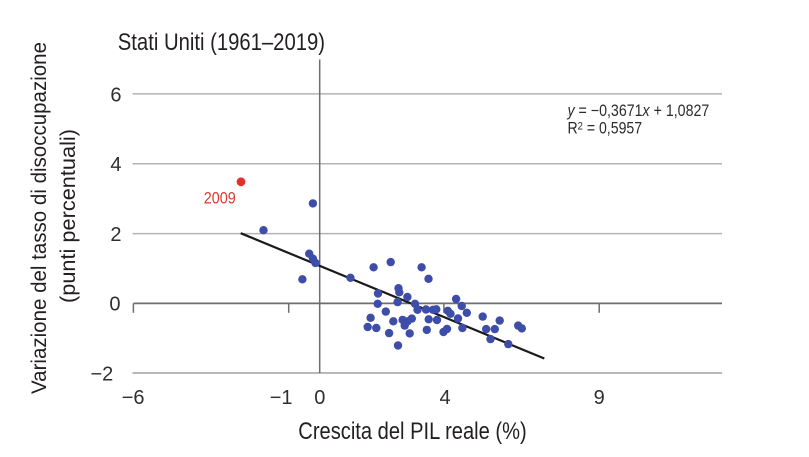 The width and height of the screenshot is (809, 457). Describe the element at coordinates (412, 431) in the screenshot. I see `svg-text: Crescita del PIL reale (%)` at that location.